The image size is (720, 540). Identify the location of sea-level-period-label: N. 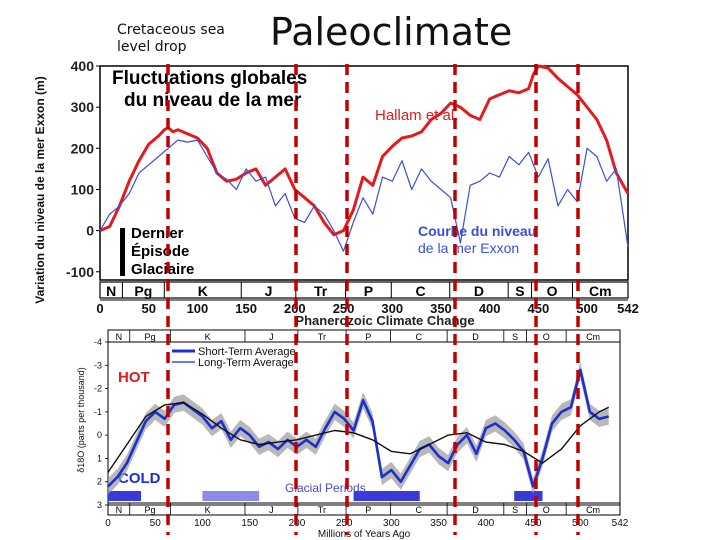
(111, 291).